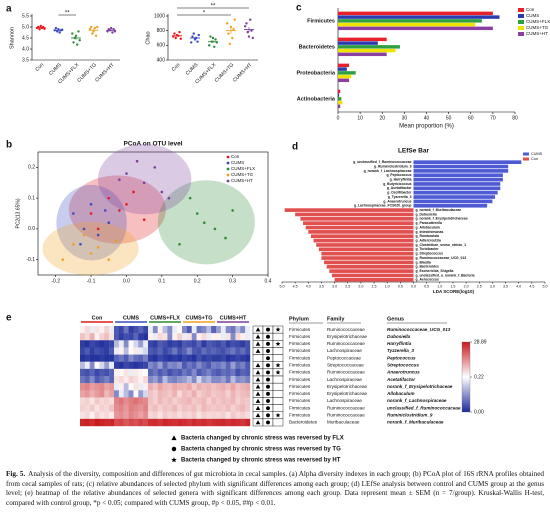 The image size is (550, 531). What do you see at coordinates (278, 401) in the screenshot?
I see `symbol-cell` at bounding box center [278, 401].